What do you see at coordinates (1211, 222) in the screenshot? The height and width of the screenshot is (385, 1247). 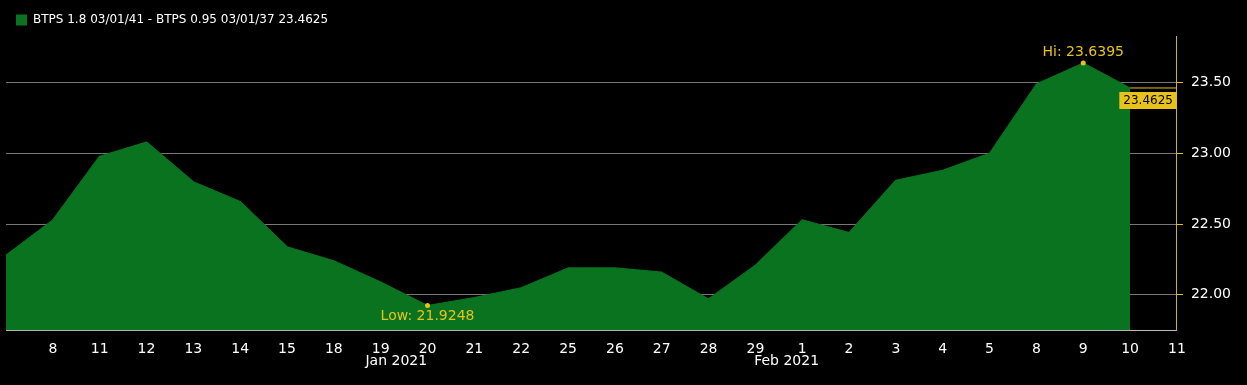 I see `y-tick-label: 22.50` at bounding box center [1211, 222].